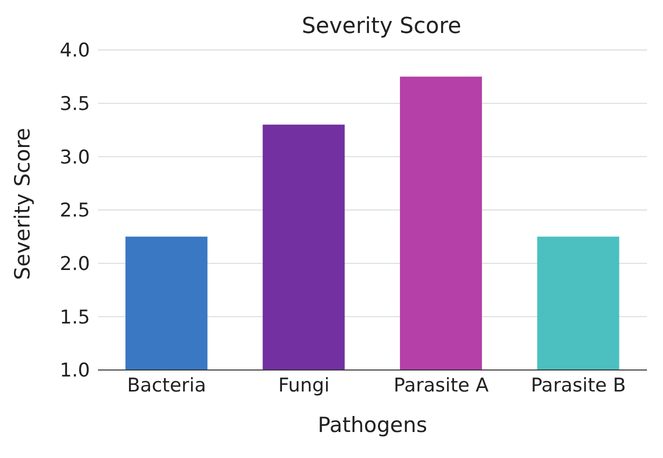 This screenshot has width=663, height=458. What do you see at coordinates (75, 264) in the screenshot?
I see `y-tick-label: 2.0` at bounding box center [75, 264].